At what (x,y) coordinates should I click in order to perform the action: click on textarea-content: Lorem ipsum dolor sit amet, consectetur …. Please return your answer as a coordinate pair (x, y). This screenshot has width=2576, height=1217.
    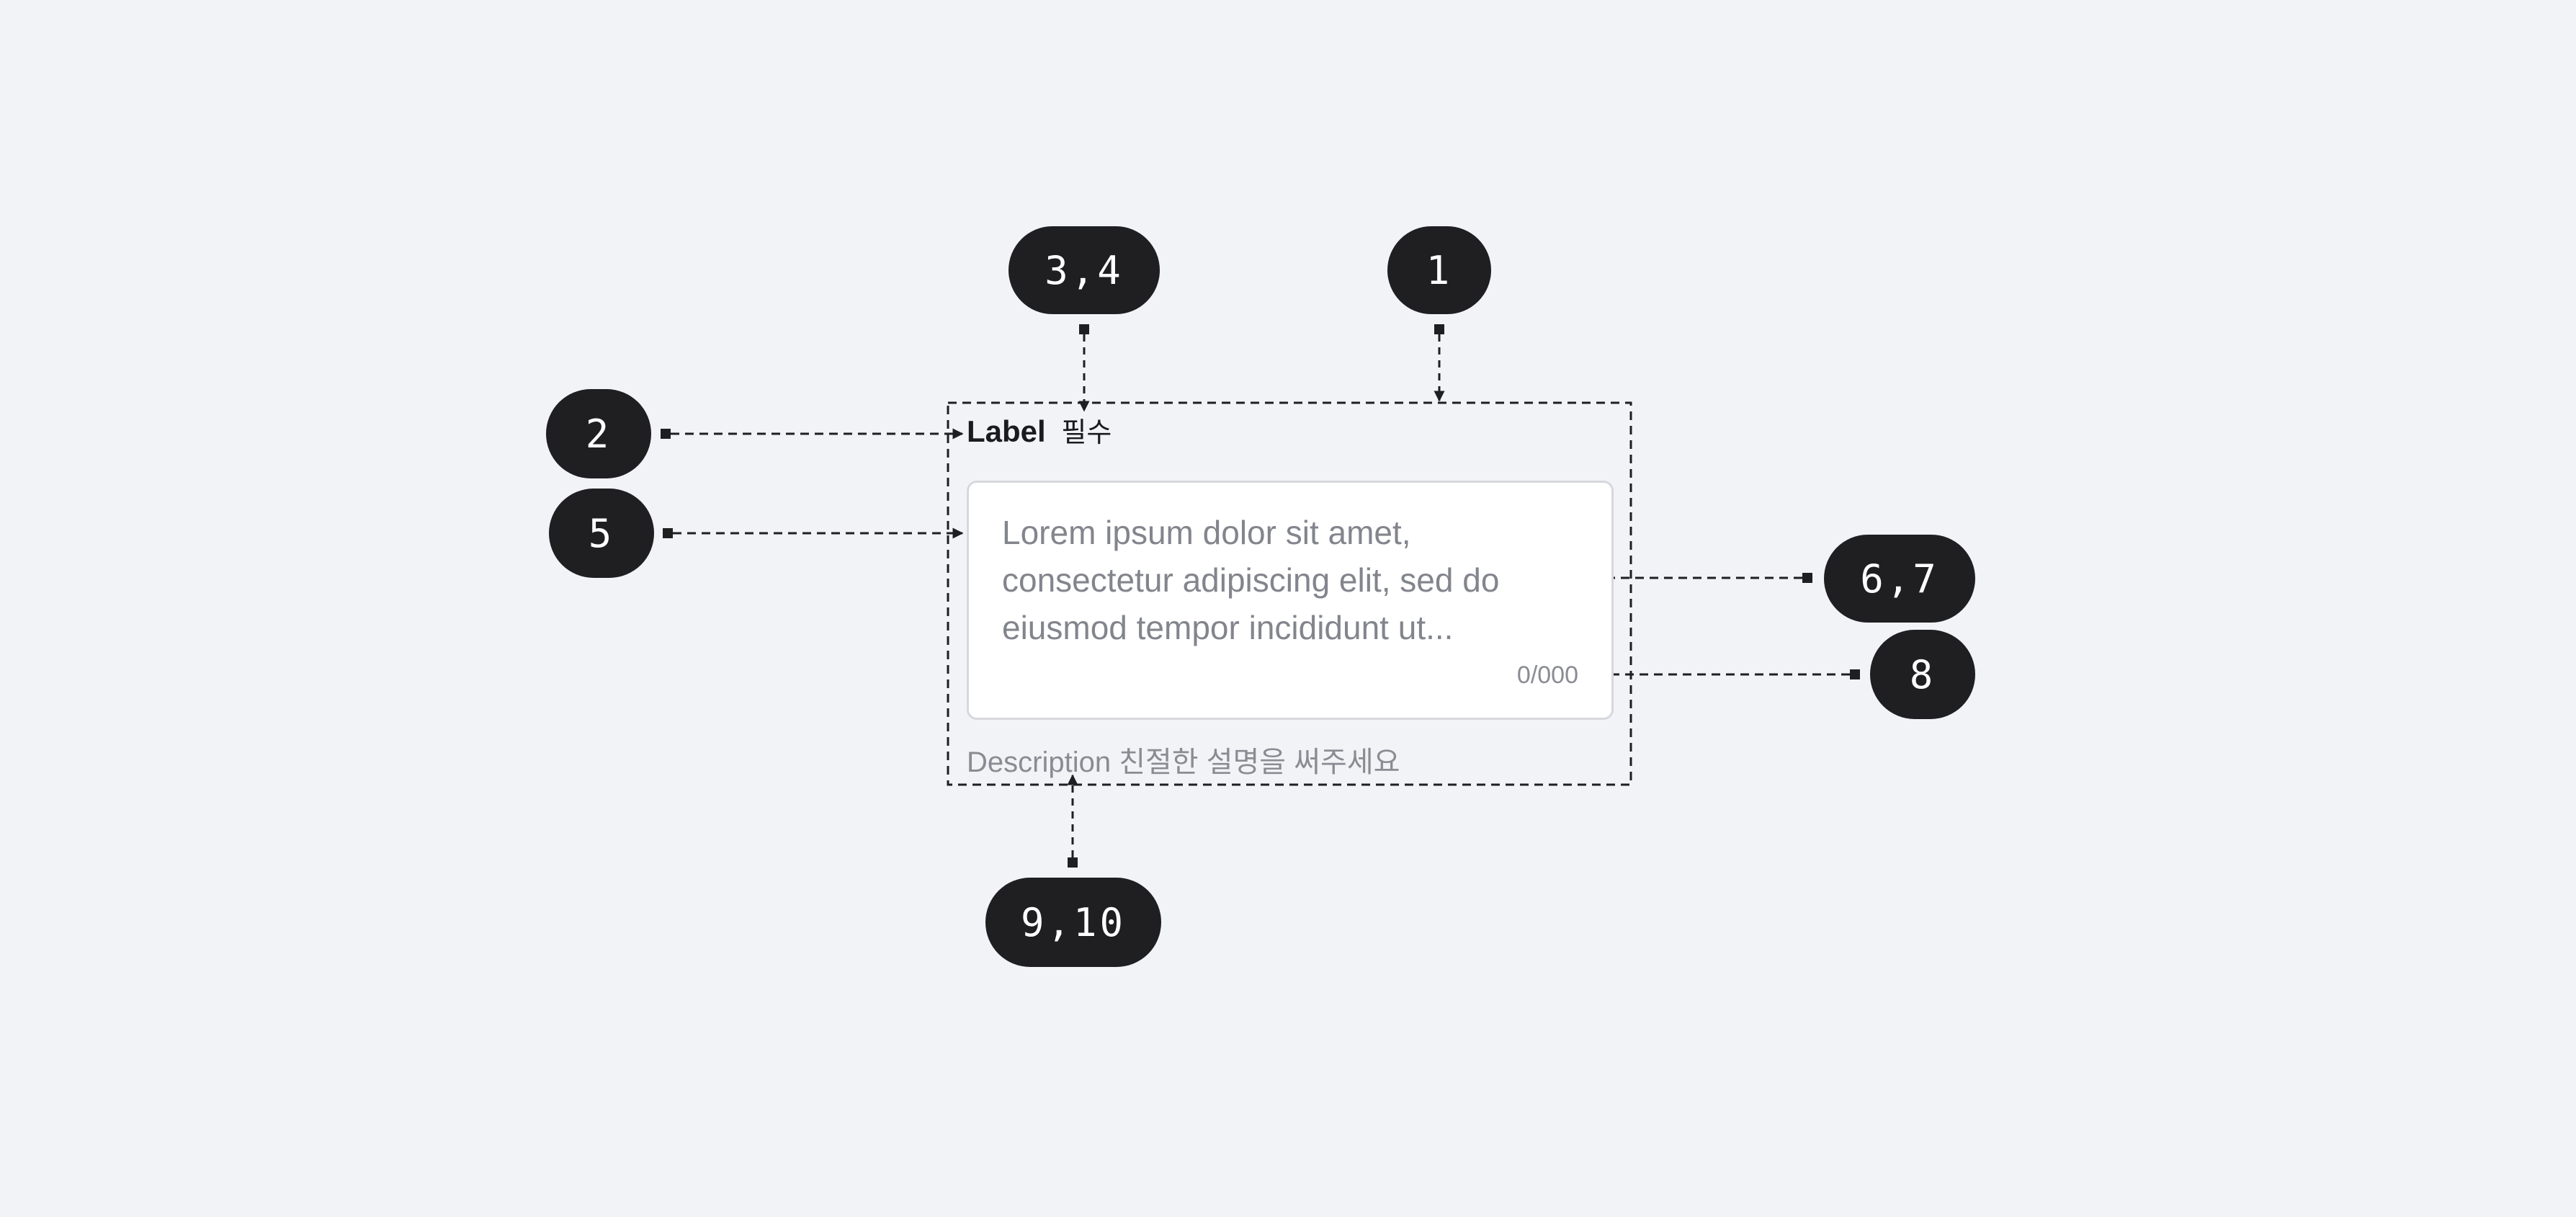
    Looking at the image, I should click on (1251, 580).